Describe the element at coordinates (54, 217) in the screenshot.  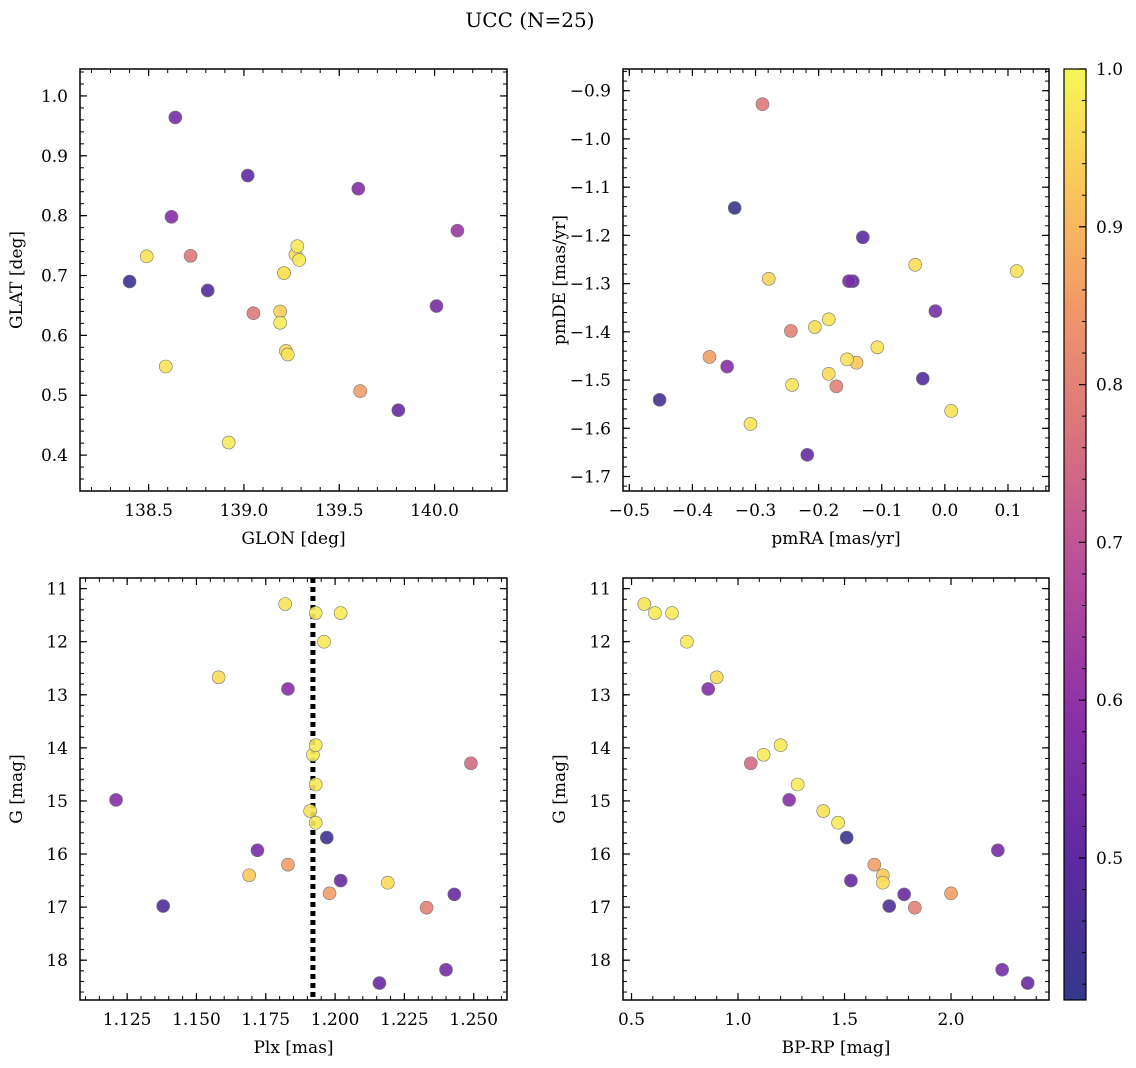
I see `y-tick-label: 0.8` at that location.